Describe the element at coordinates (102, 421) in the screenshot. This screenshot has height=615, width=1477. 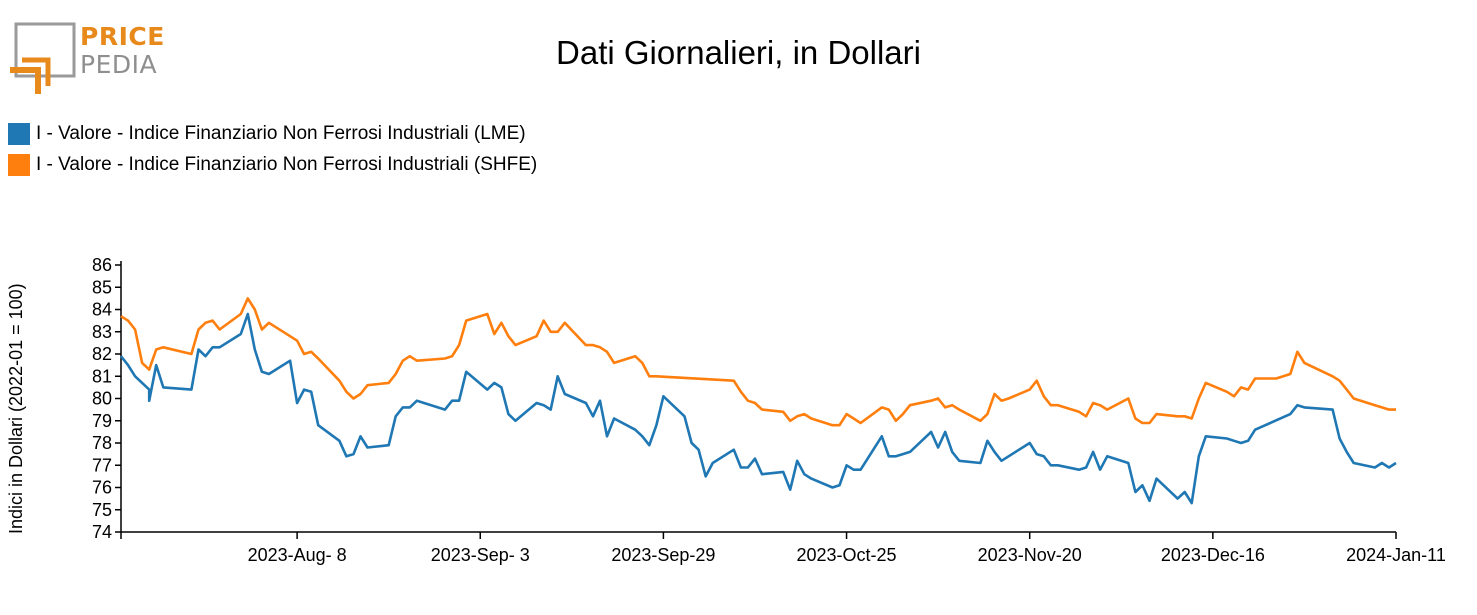
I see `y-tick-label: 79` at that location.